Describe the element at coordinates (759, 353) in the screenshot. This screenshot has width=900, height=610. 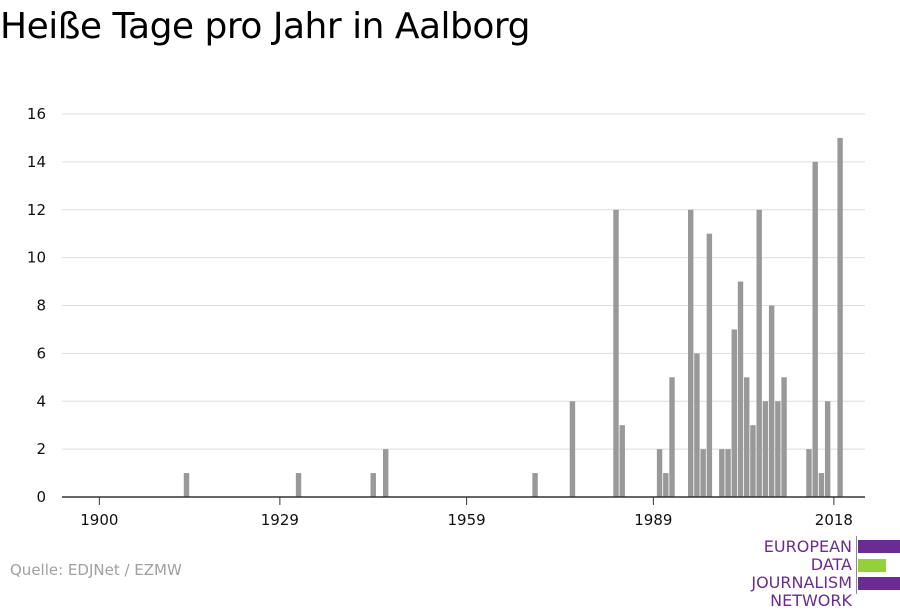
I see `bar-2006` at that location.